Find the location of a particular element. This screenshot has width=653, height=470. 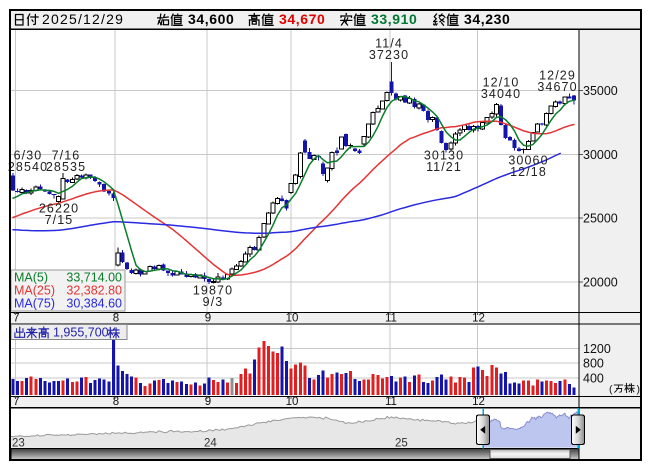

svg-text: 1200 is located at coordinates (597, 349).